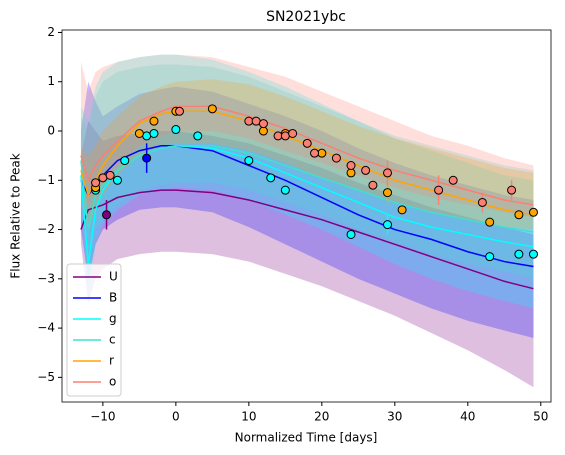 The width and height of the screenshot is (565, 455). I want to click on y-tick-label: −2, so click(46, 229).